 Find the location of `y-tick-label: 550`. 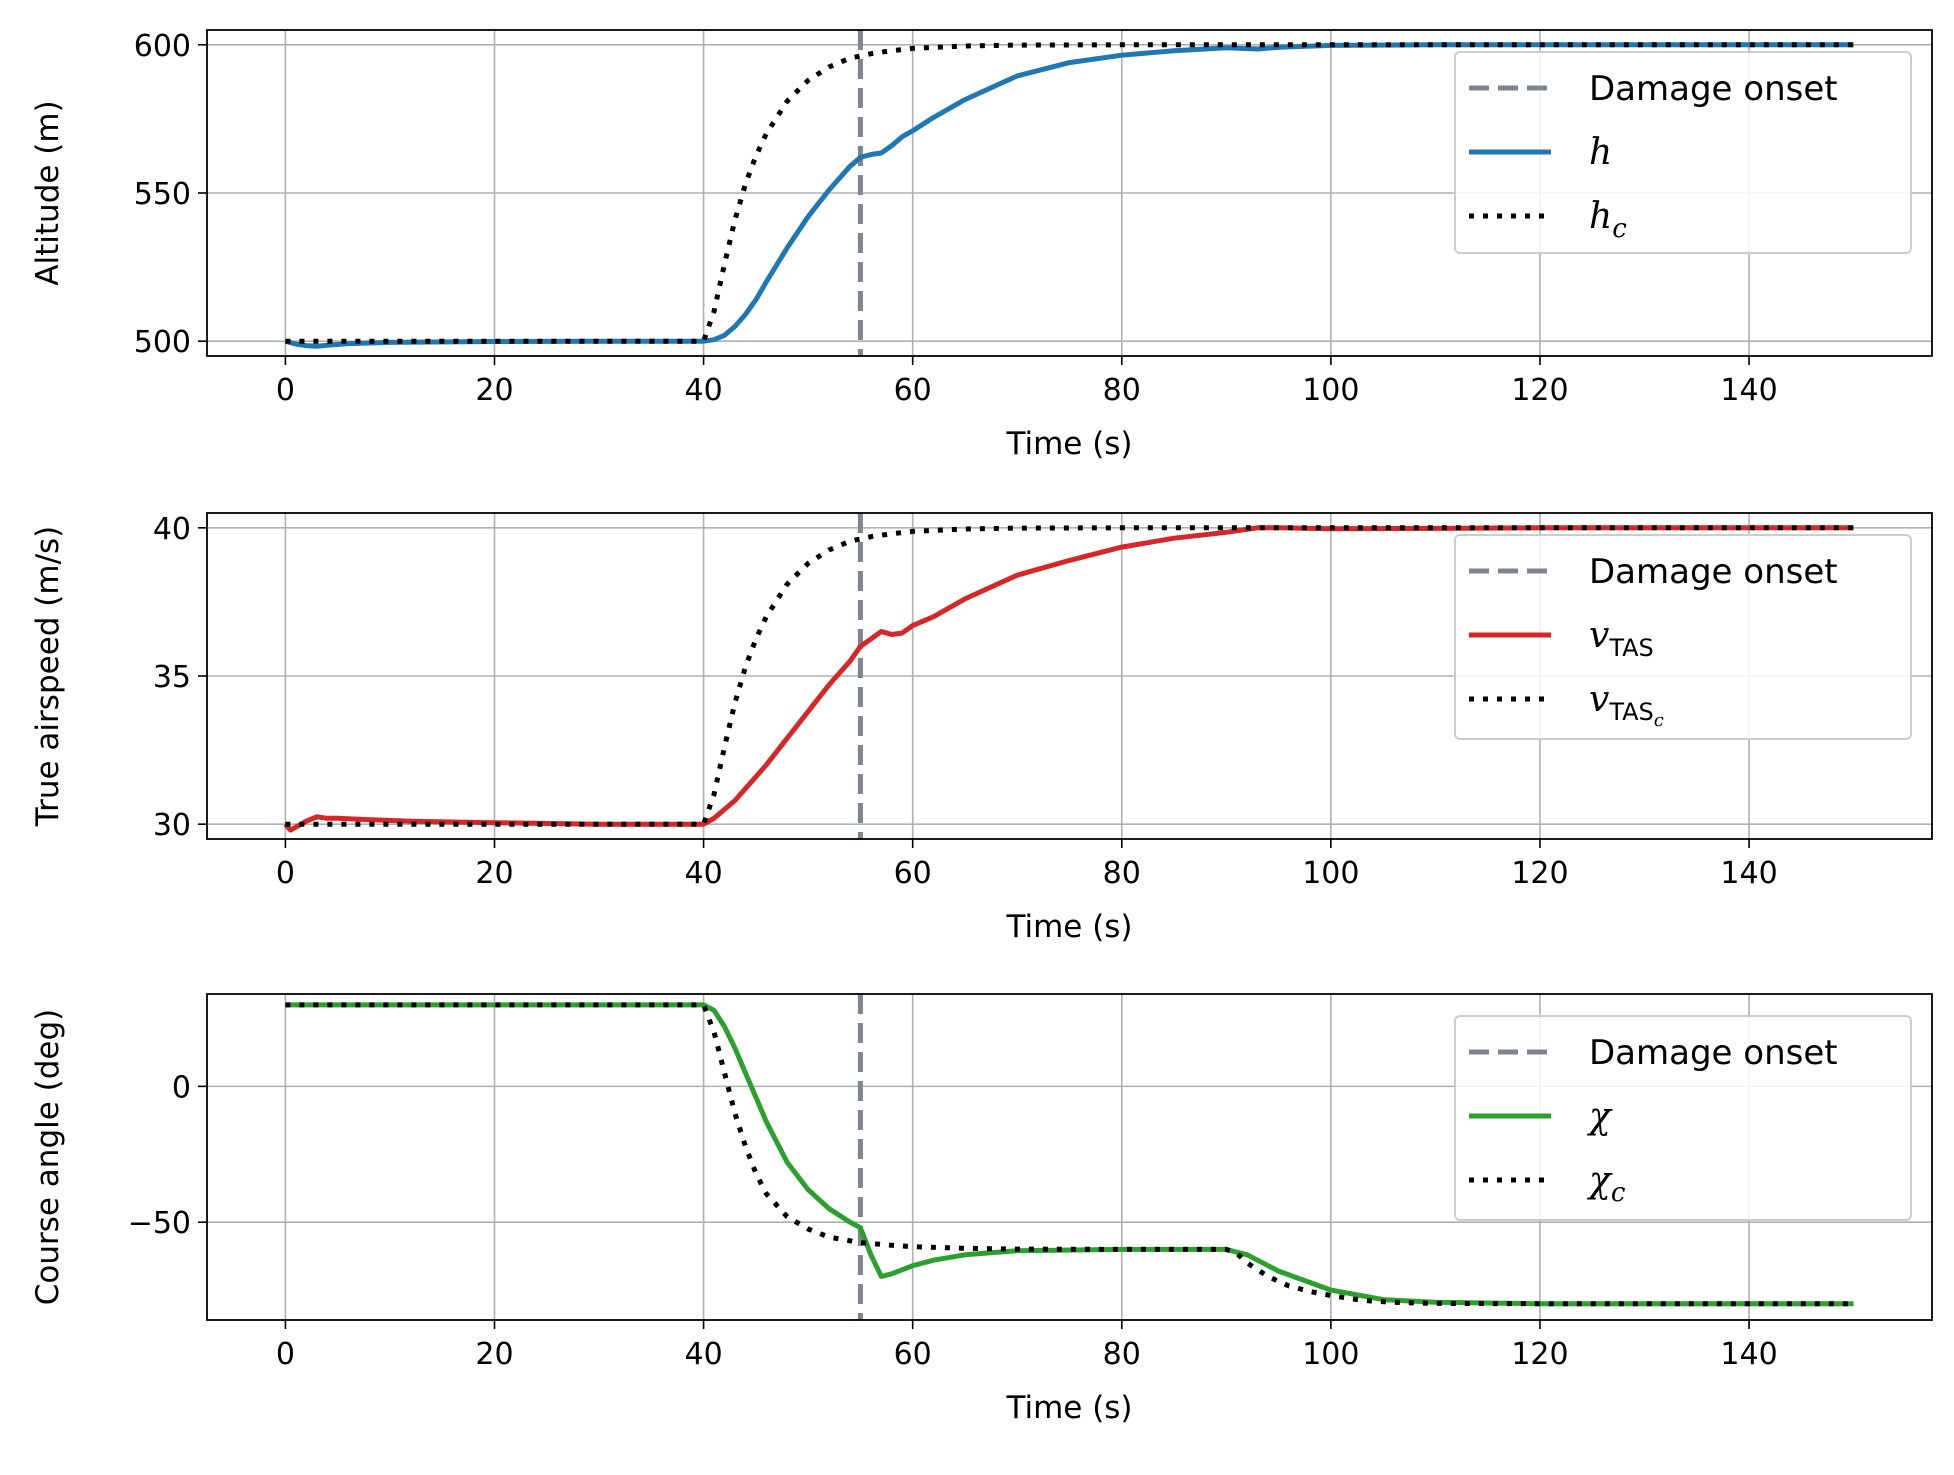

y-tick-label: 550 is located at coordinates (162, 194).